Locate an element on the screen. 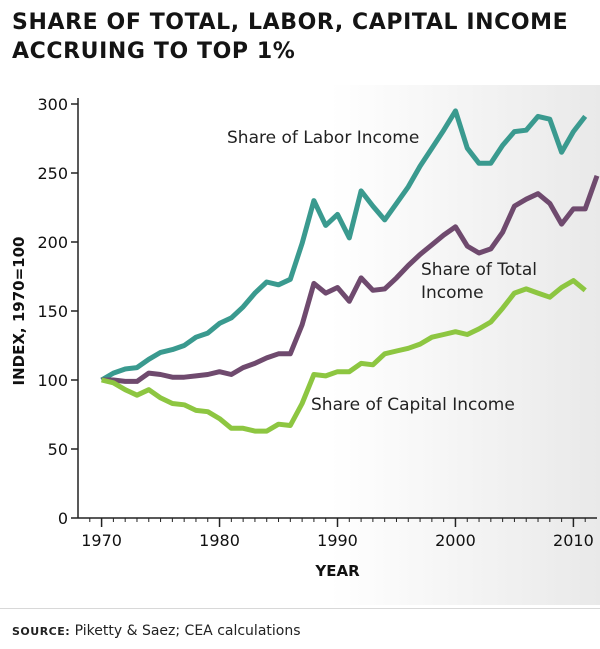 Image resolution: width=600 pixels, height=649 pixels. x-tick-label: 2010 is located at coordinates (573, 540).